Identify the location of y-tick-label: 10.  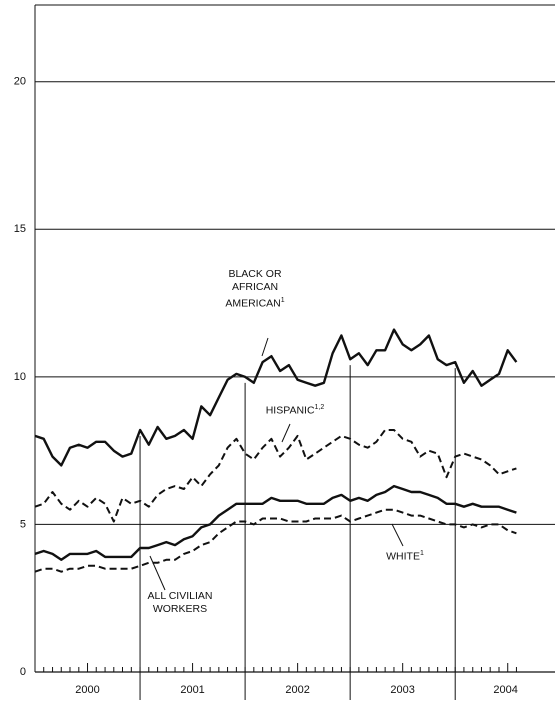
(20, 377).